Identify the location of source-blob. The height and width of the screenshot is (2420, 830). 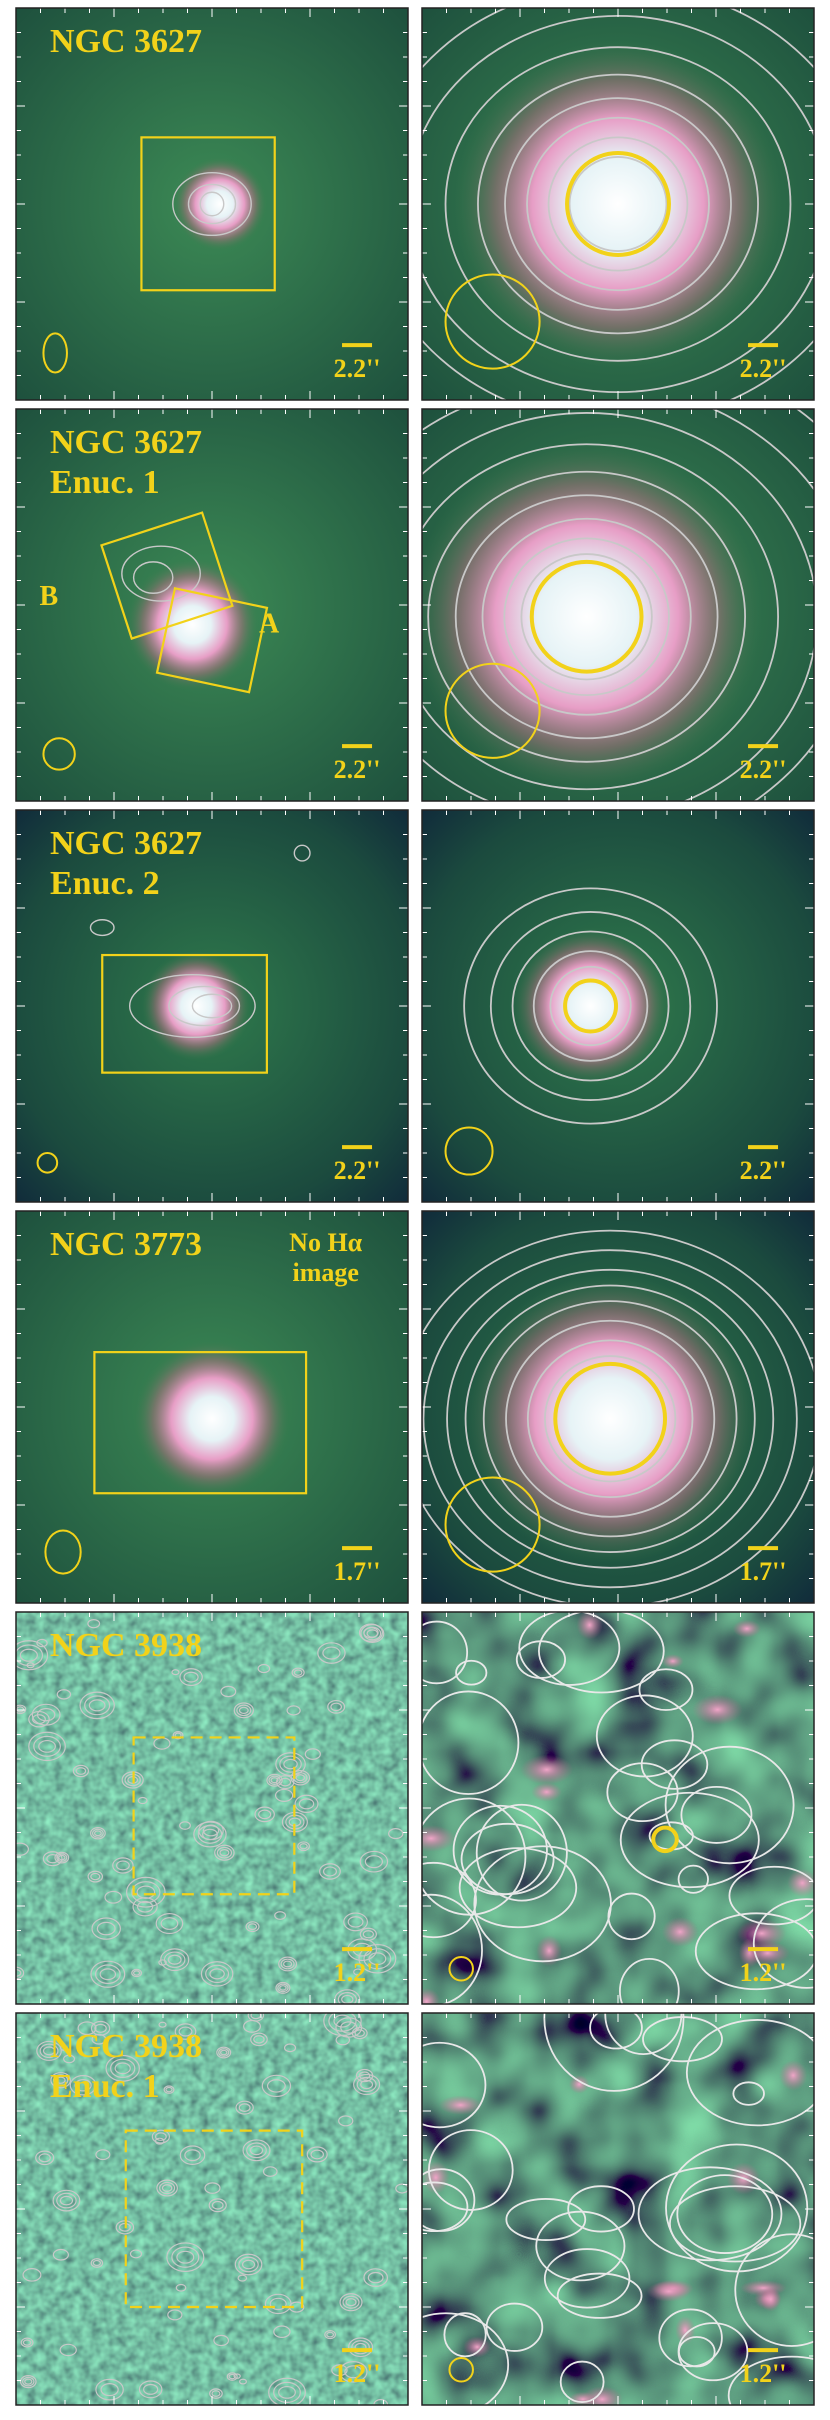
(592, 617).